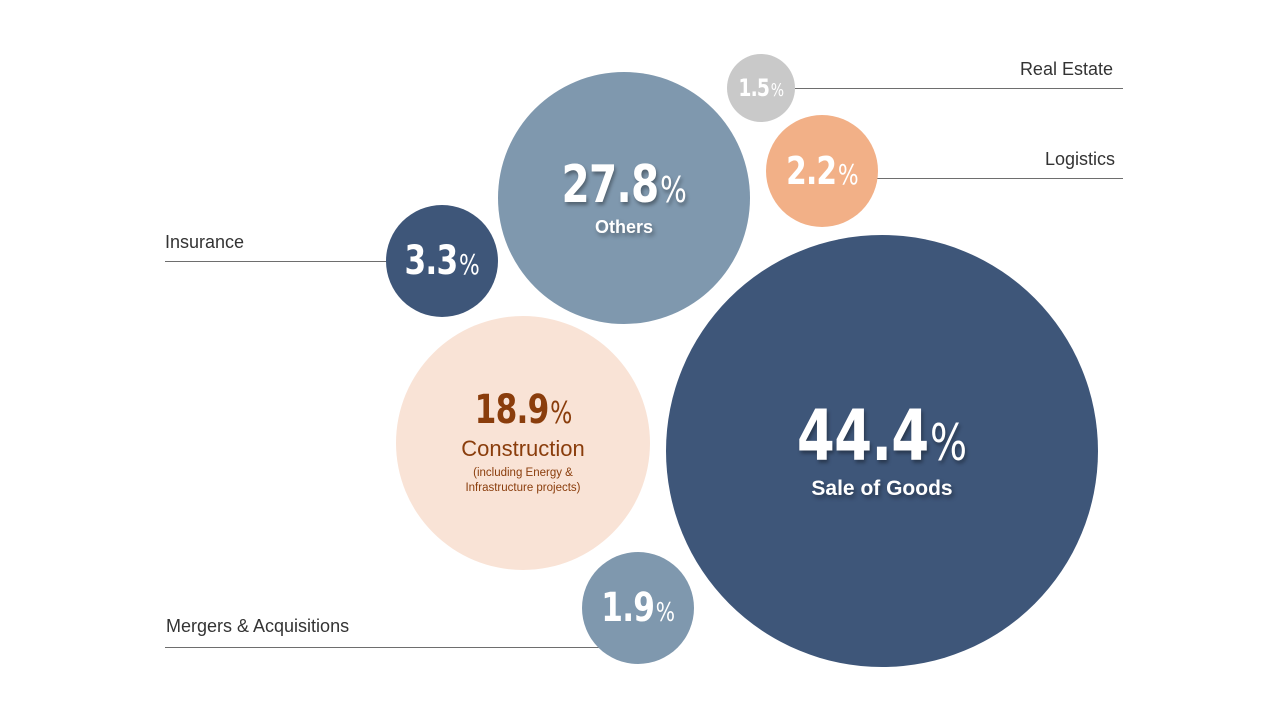 This screenshot has height=720, width=1280. What do you see at coordinates (431, 261) in the screenshot?
I see `value-number: 3.3` at bounding box center [431, 261].